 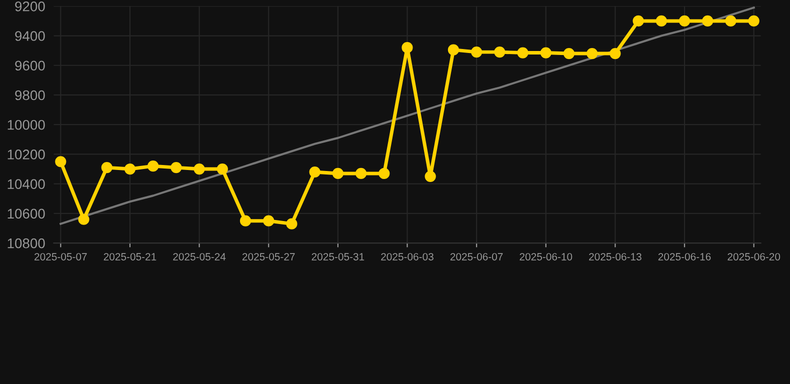 I want to click on x-tick-label: 2025-06-16, so click(x=684, y=256).